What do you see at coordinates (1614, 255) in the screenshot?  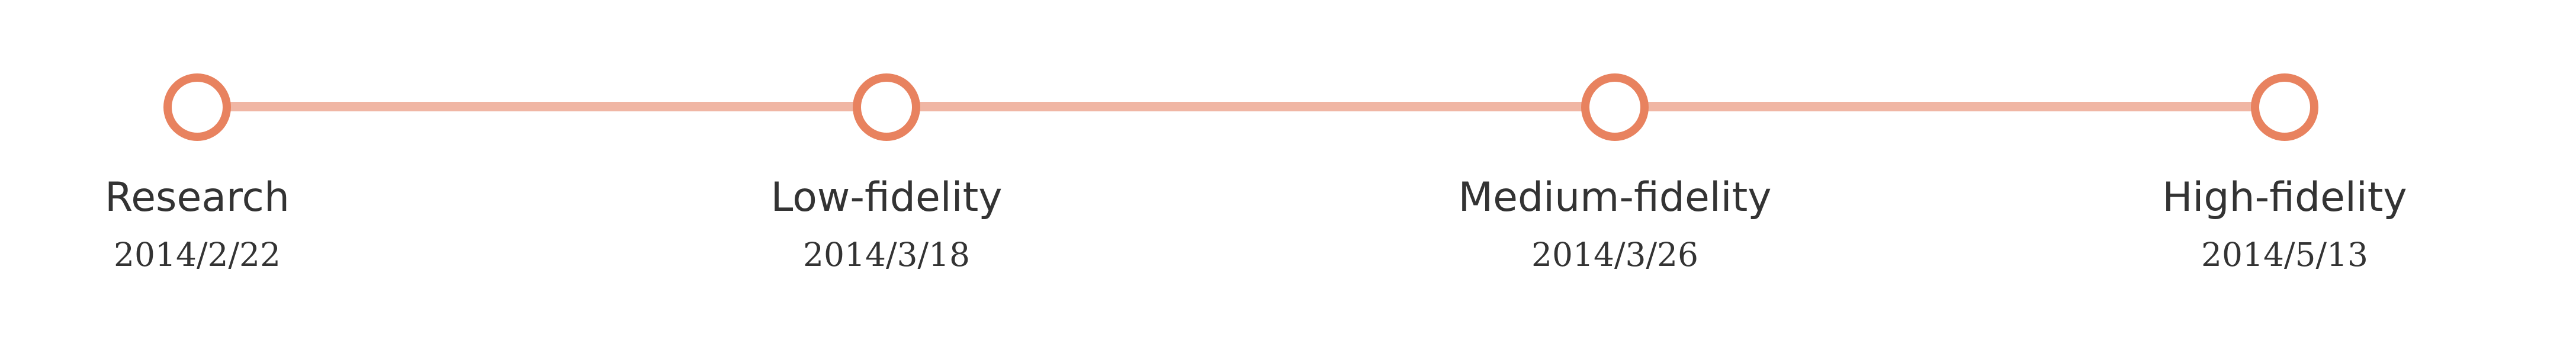 I see `stage-date: 2014/3/26` at bounding box center [1614, 255].